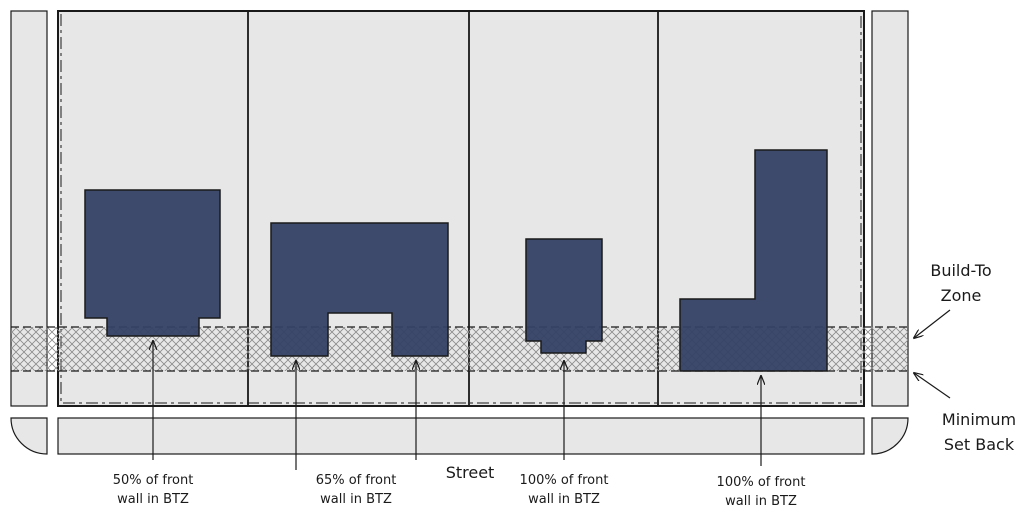  What do you see at coordinates (961, 295) in the screenshot?
I see `btz-label-line2: Zone` at bounding box center [961, 295].